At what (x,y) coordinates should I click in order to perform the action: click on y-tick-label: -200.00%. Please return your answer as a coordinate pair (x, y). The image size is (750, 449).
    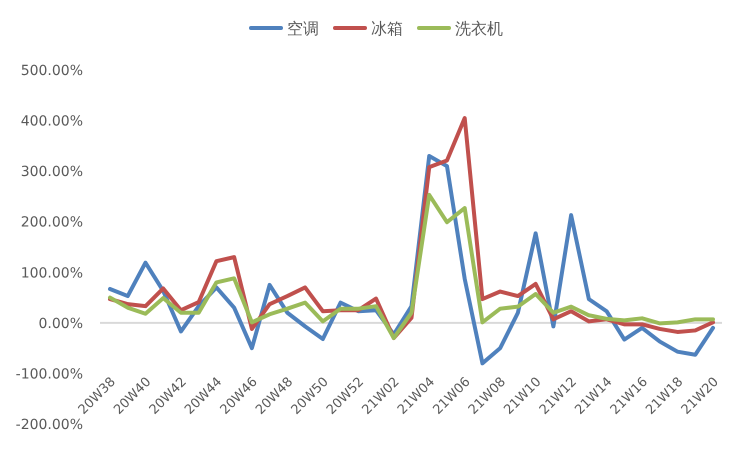
    Looking at the image, I should click on (49, 425).